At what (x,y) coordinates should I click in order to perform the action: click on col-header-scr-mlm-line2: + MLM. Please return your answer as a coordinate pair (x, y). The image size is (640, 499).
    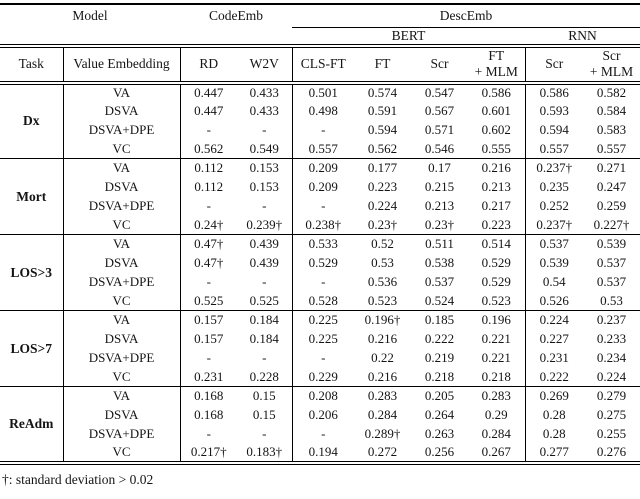
    Looking at the image, I should click on (611, 71).